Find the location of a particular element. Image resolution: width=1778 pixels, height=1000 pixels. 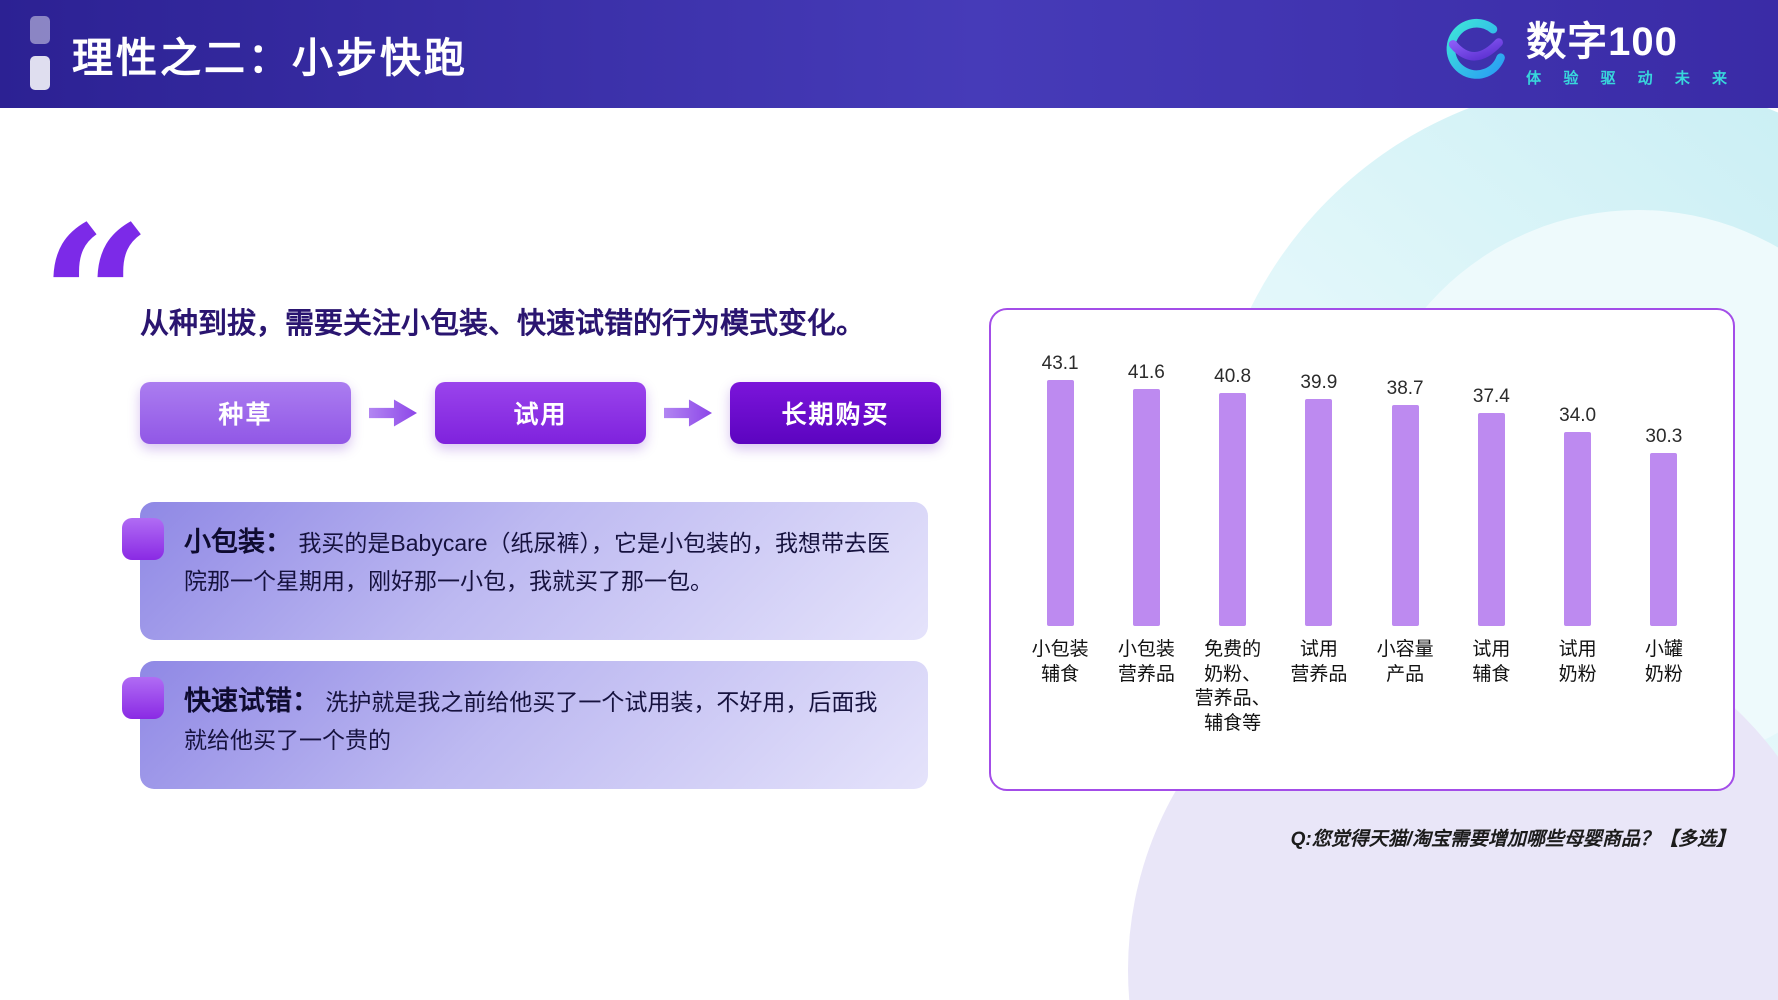

flow-diagram: 种草 试用 长期购买 is located at coordinates (540, 413).